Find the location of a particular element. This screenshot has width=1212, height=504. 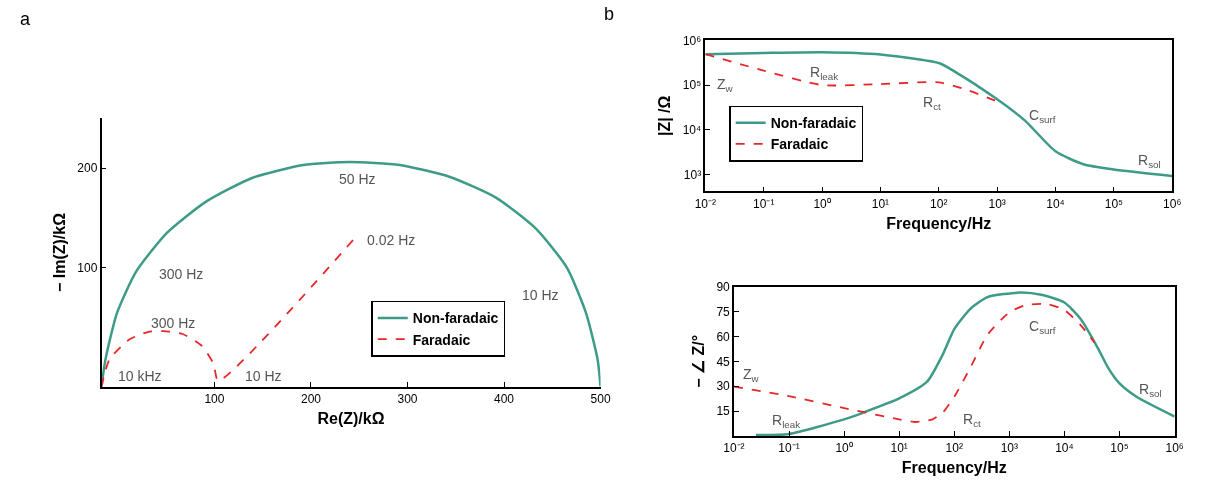

y-tick-label: 10⁶ is located at coordinates (692, 40).